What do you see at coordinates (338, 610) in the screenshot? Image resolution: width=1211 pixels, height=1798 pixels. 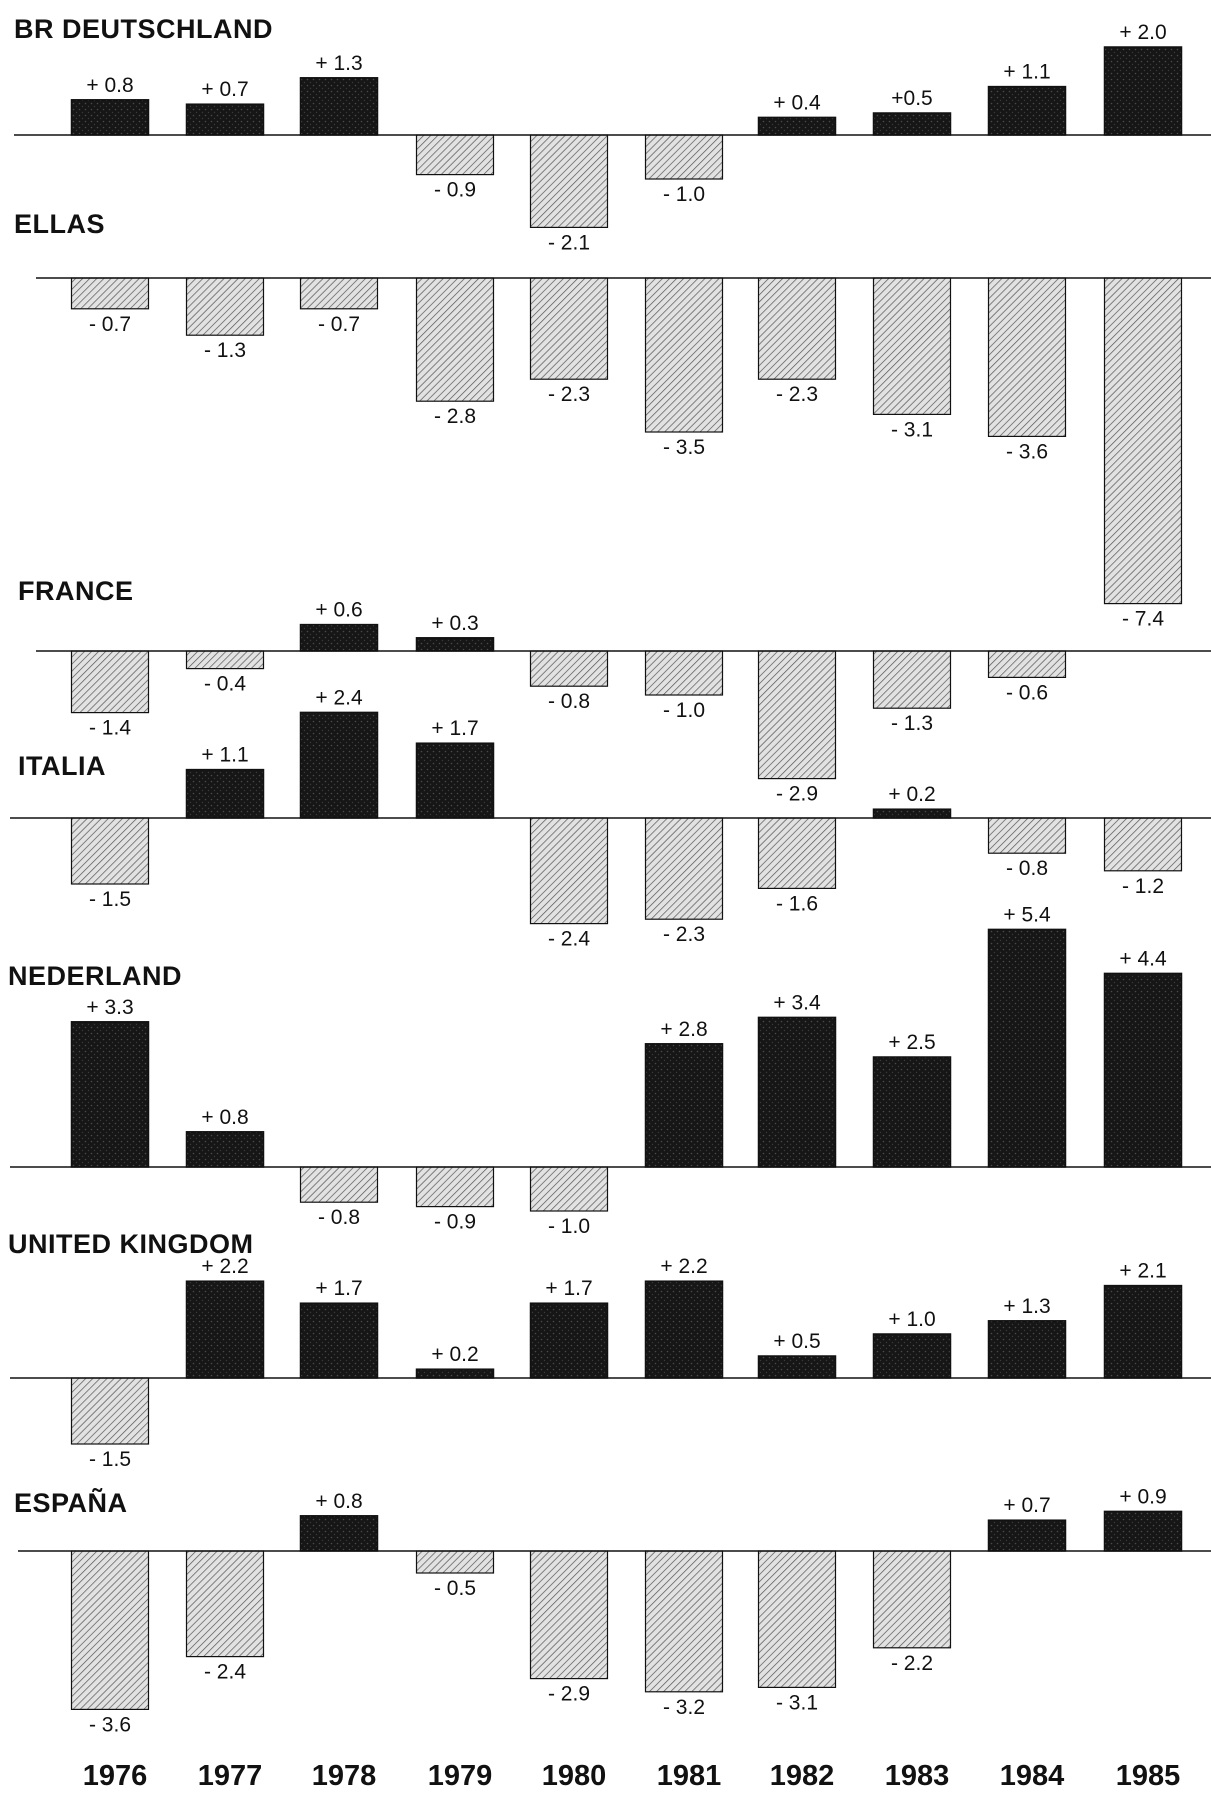 I see `data-label: + 0.6` at bounding box center [338, 610].